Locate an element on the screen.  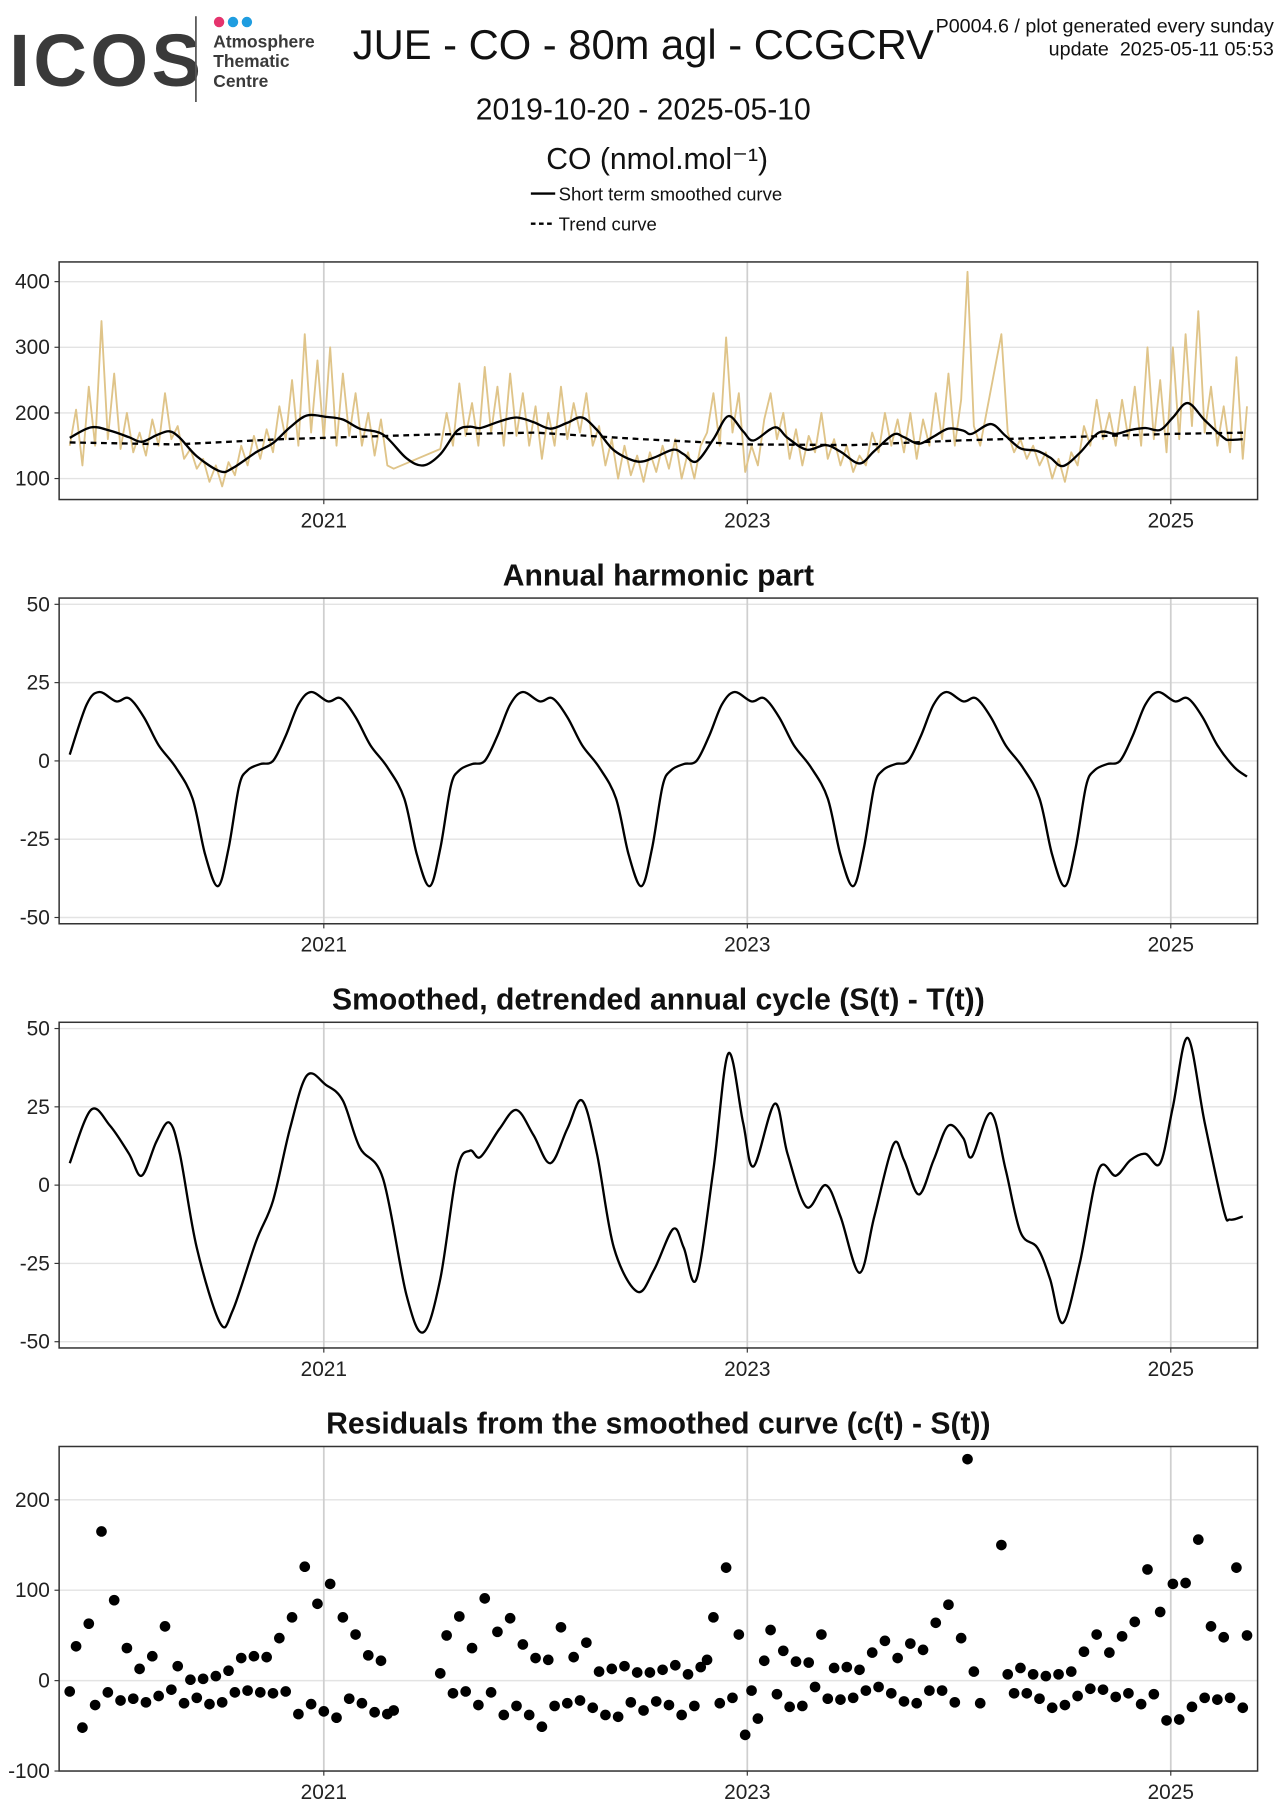
y-tick-label: 400 is located at coordinates (32, 282).